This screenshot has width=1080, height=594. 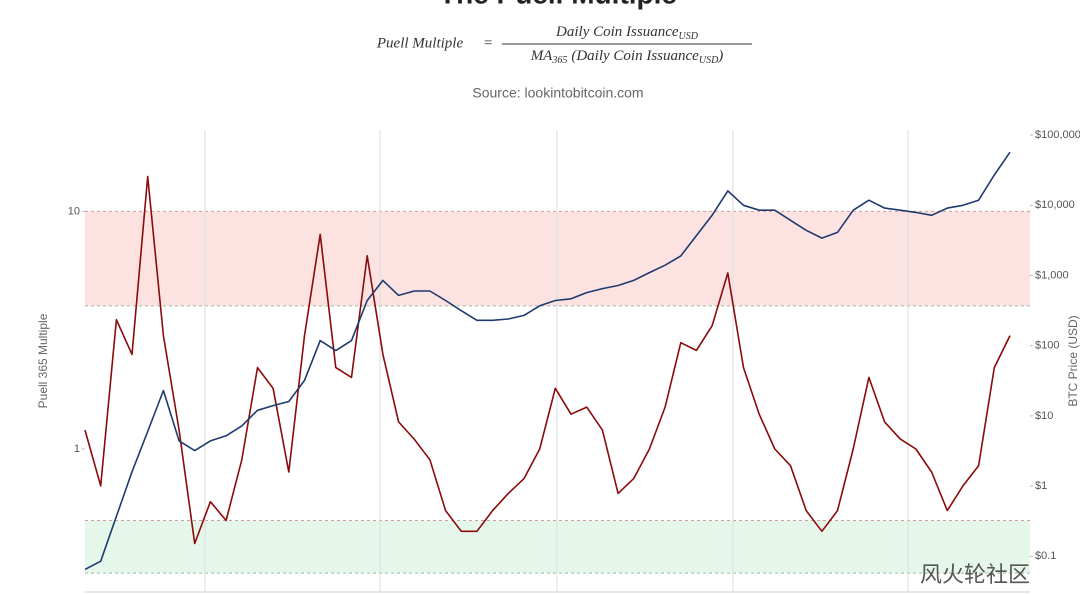 I want to click on y2-tick-label: $10, so click(x=1044, y=416).